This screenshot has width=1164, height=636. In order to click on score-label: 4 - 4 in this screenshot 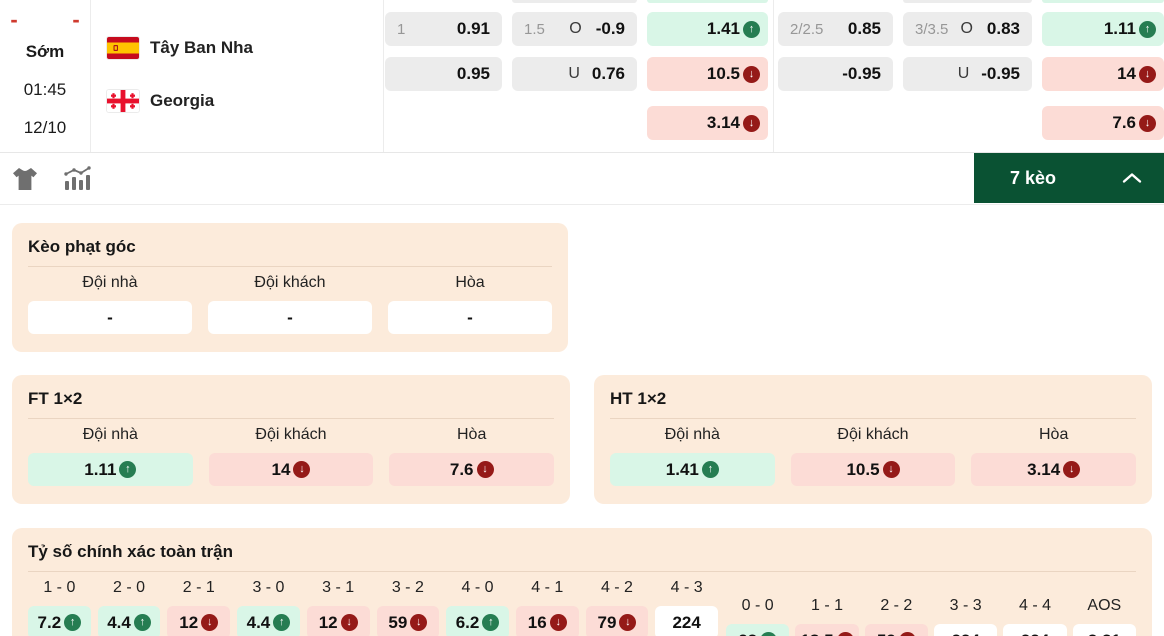, I will do `click(1034, 605)`.